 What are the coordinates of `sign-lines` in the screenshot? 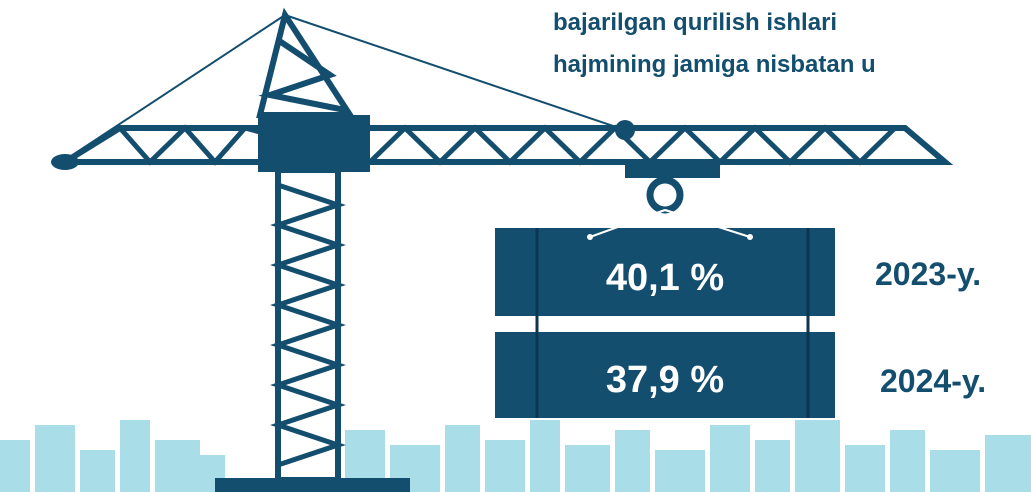 It's located at (672, 323).